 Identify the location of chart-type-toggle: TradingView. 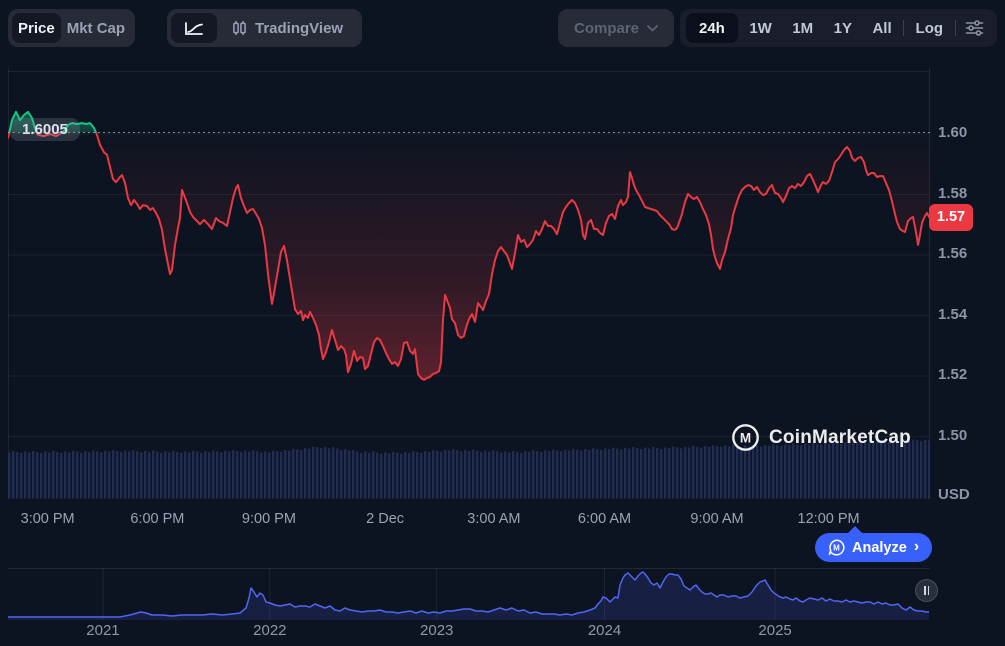
(265, 28).